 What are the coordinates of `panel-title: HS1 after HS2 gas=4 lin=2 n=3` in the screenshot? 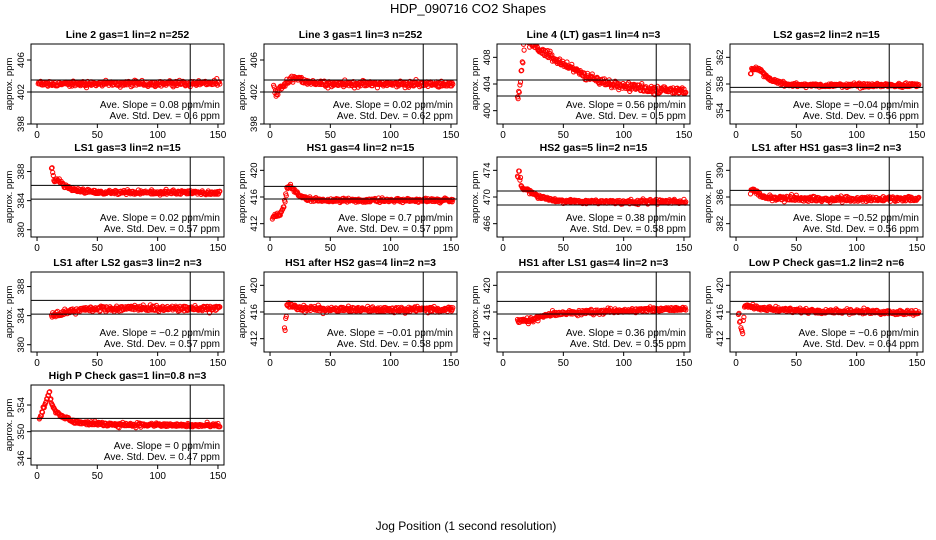 It's located at (360, 263).